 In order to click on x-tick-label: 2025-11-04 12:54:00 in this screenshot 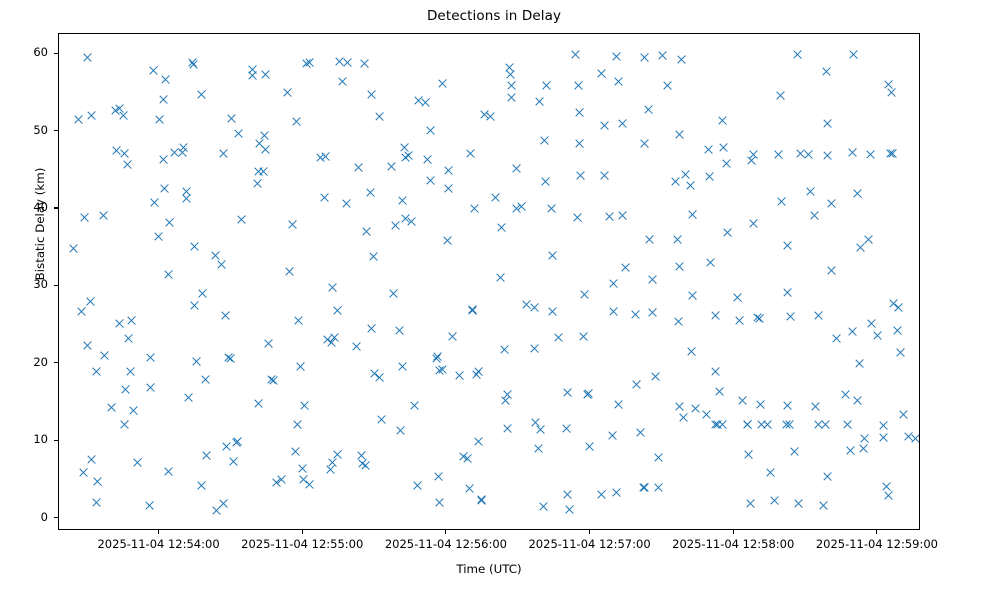, I will do `click(158, 544)`.